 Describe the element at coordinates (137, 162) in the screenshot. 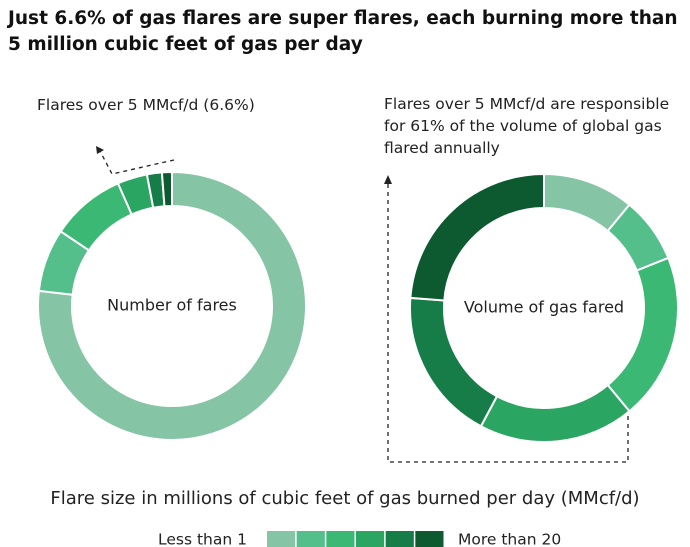

I see `leader-line` at that location.